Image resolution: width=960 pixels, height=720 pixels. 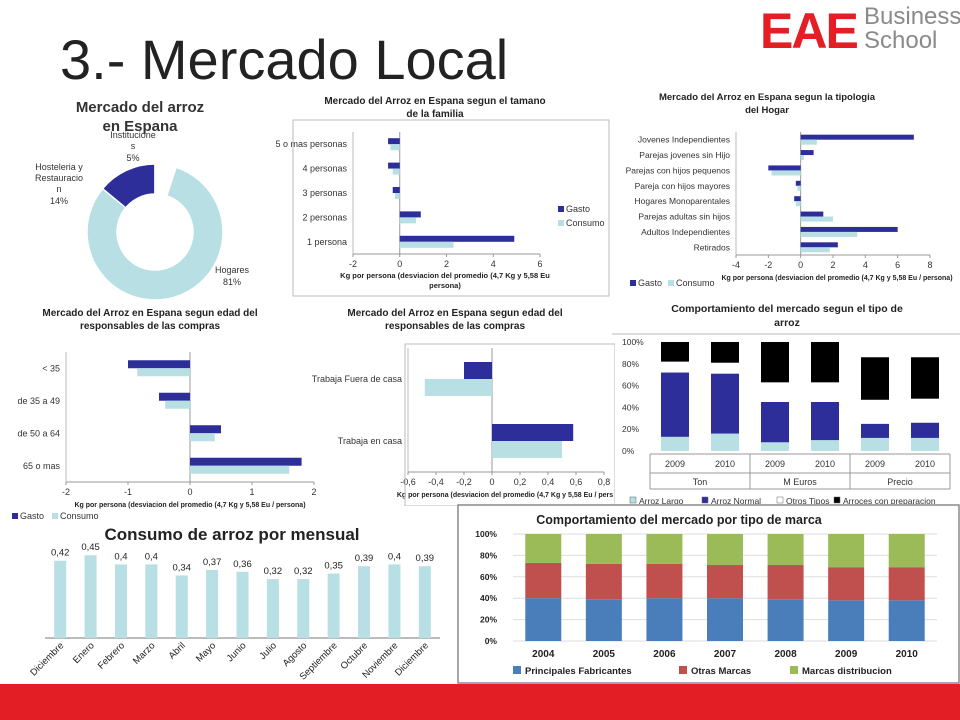 I want to click on chart-title: arroz, so click(x=787, y=323).